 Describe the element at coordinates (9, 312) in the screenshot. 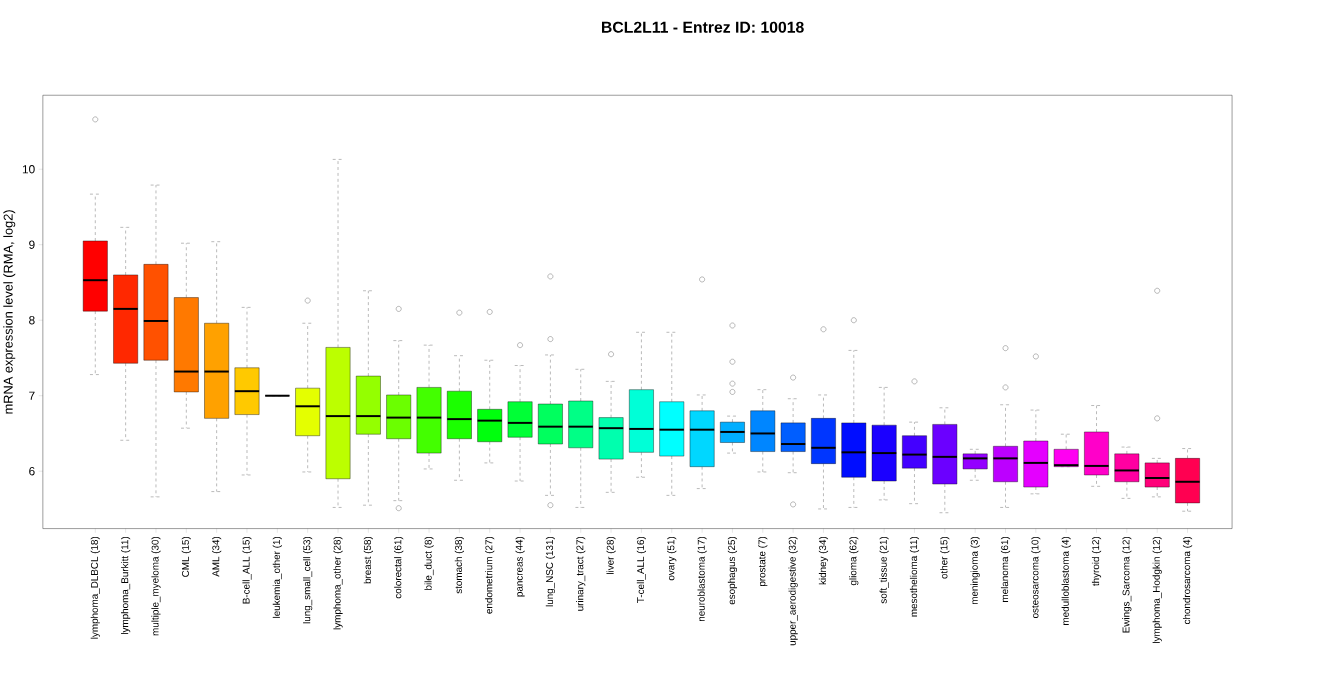

I see `y-axis-title: mRNA expression level (RMA, log2)` at that location.